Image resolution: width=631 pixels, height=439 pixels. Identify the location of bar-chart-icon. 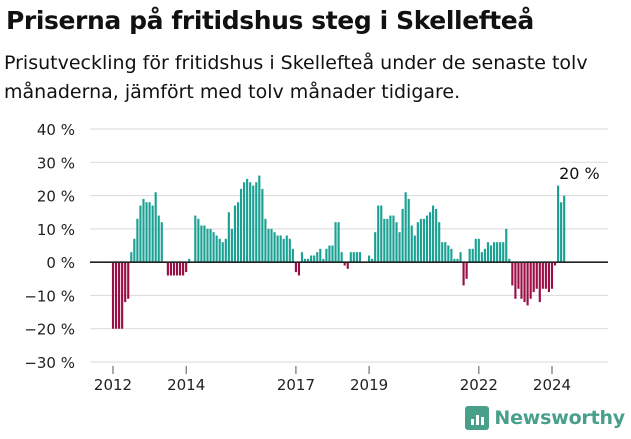
(477, 418).